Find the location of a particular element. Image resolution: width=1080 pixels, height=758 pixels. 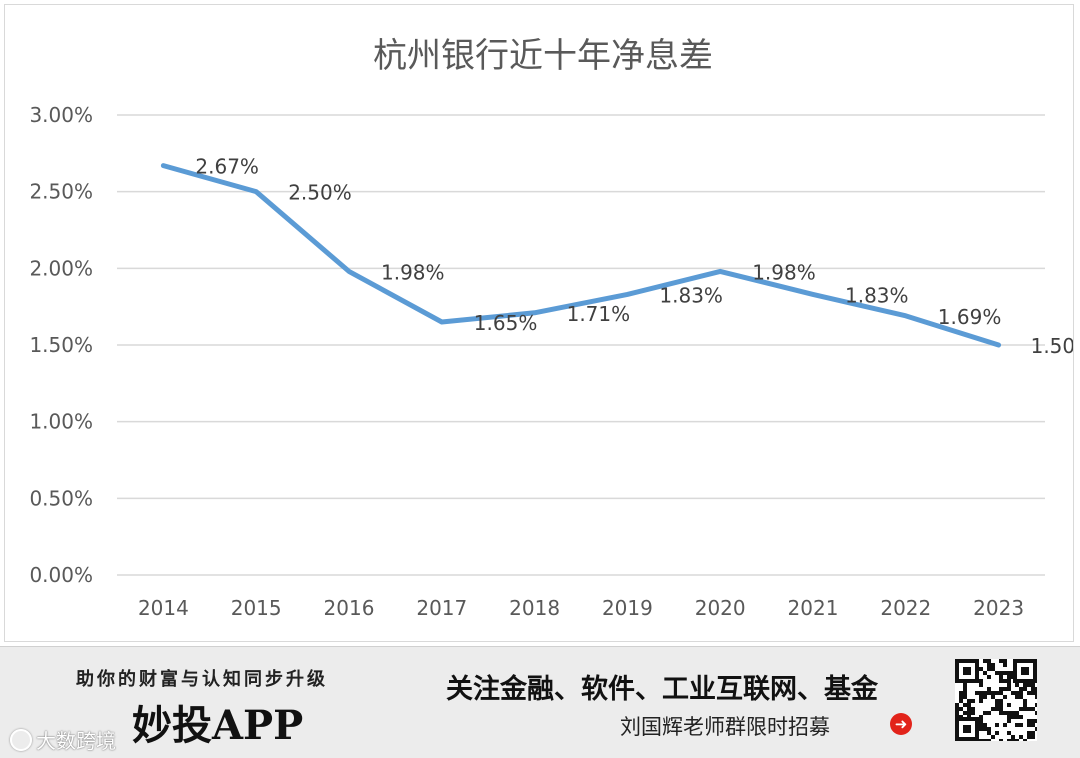

y-tick-label: 0.00% is located at coordinates (61, 575).